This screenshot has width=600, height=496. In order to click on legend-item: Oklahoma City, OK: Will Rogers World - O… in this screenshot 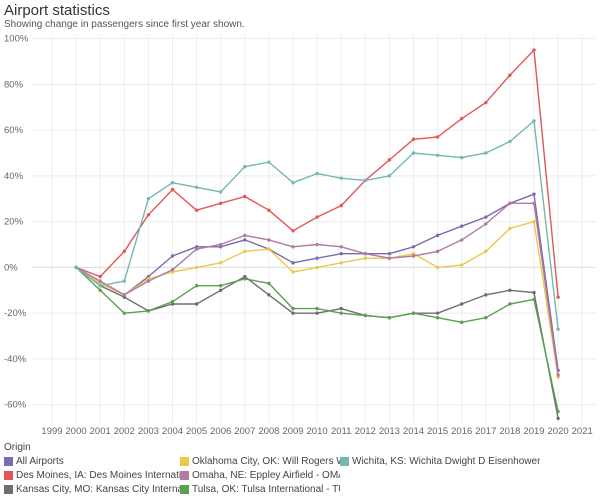, I will do `click(260, 461)`.